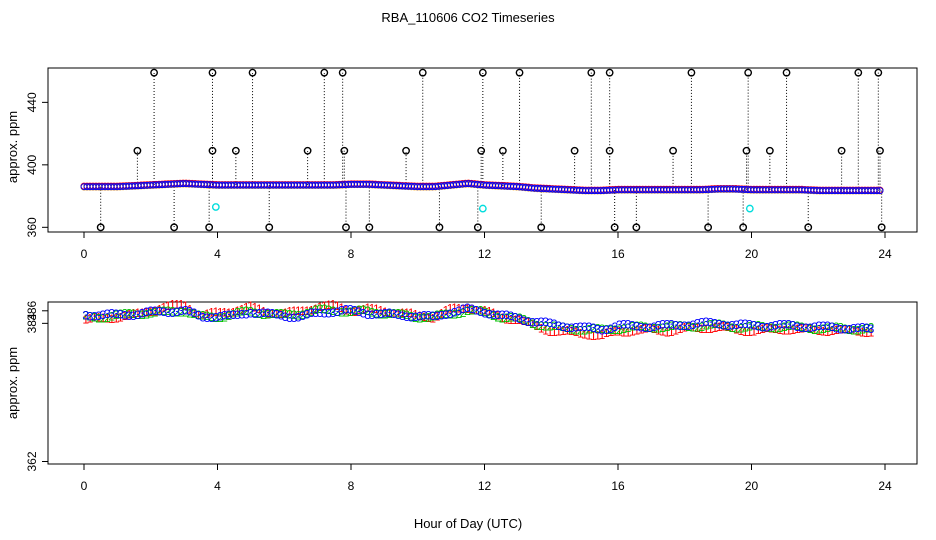 Image resolution: width=936 pixels, height=540 pixels. I want to click on spike-mid-point, so click(137, 150).